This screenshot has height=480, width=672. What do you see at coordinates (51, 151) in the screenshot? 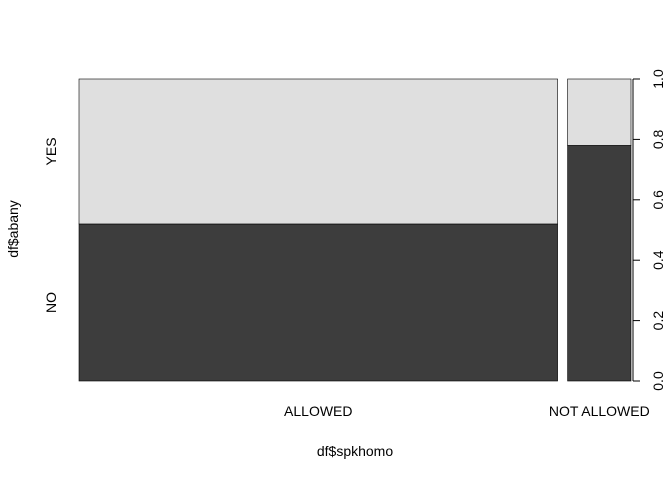
I see `y-category-label: YES` at bounding box center [51, 151].